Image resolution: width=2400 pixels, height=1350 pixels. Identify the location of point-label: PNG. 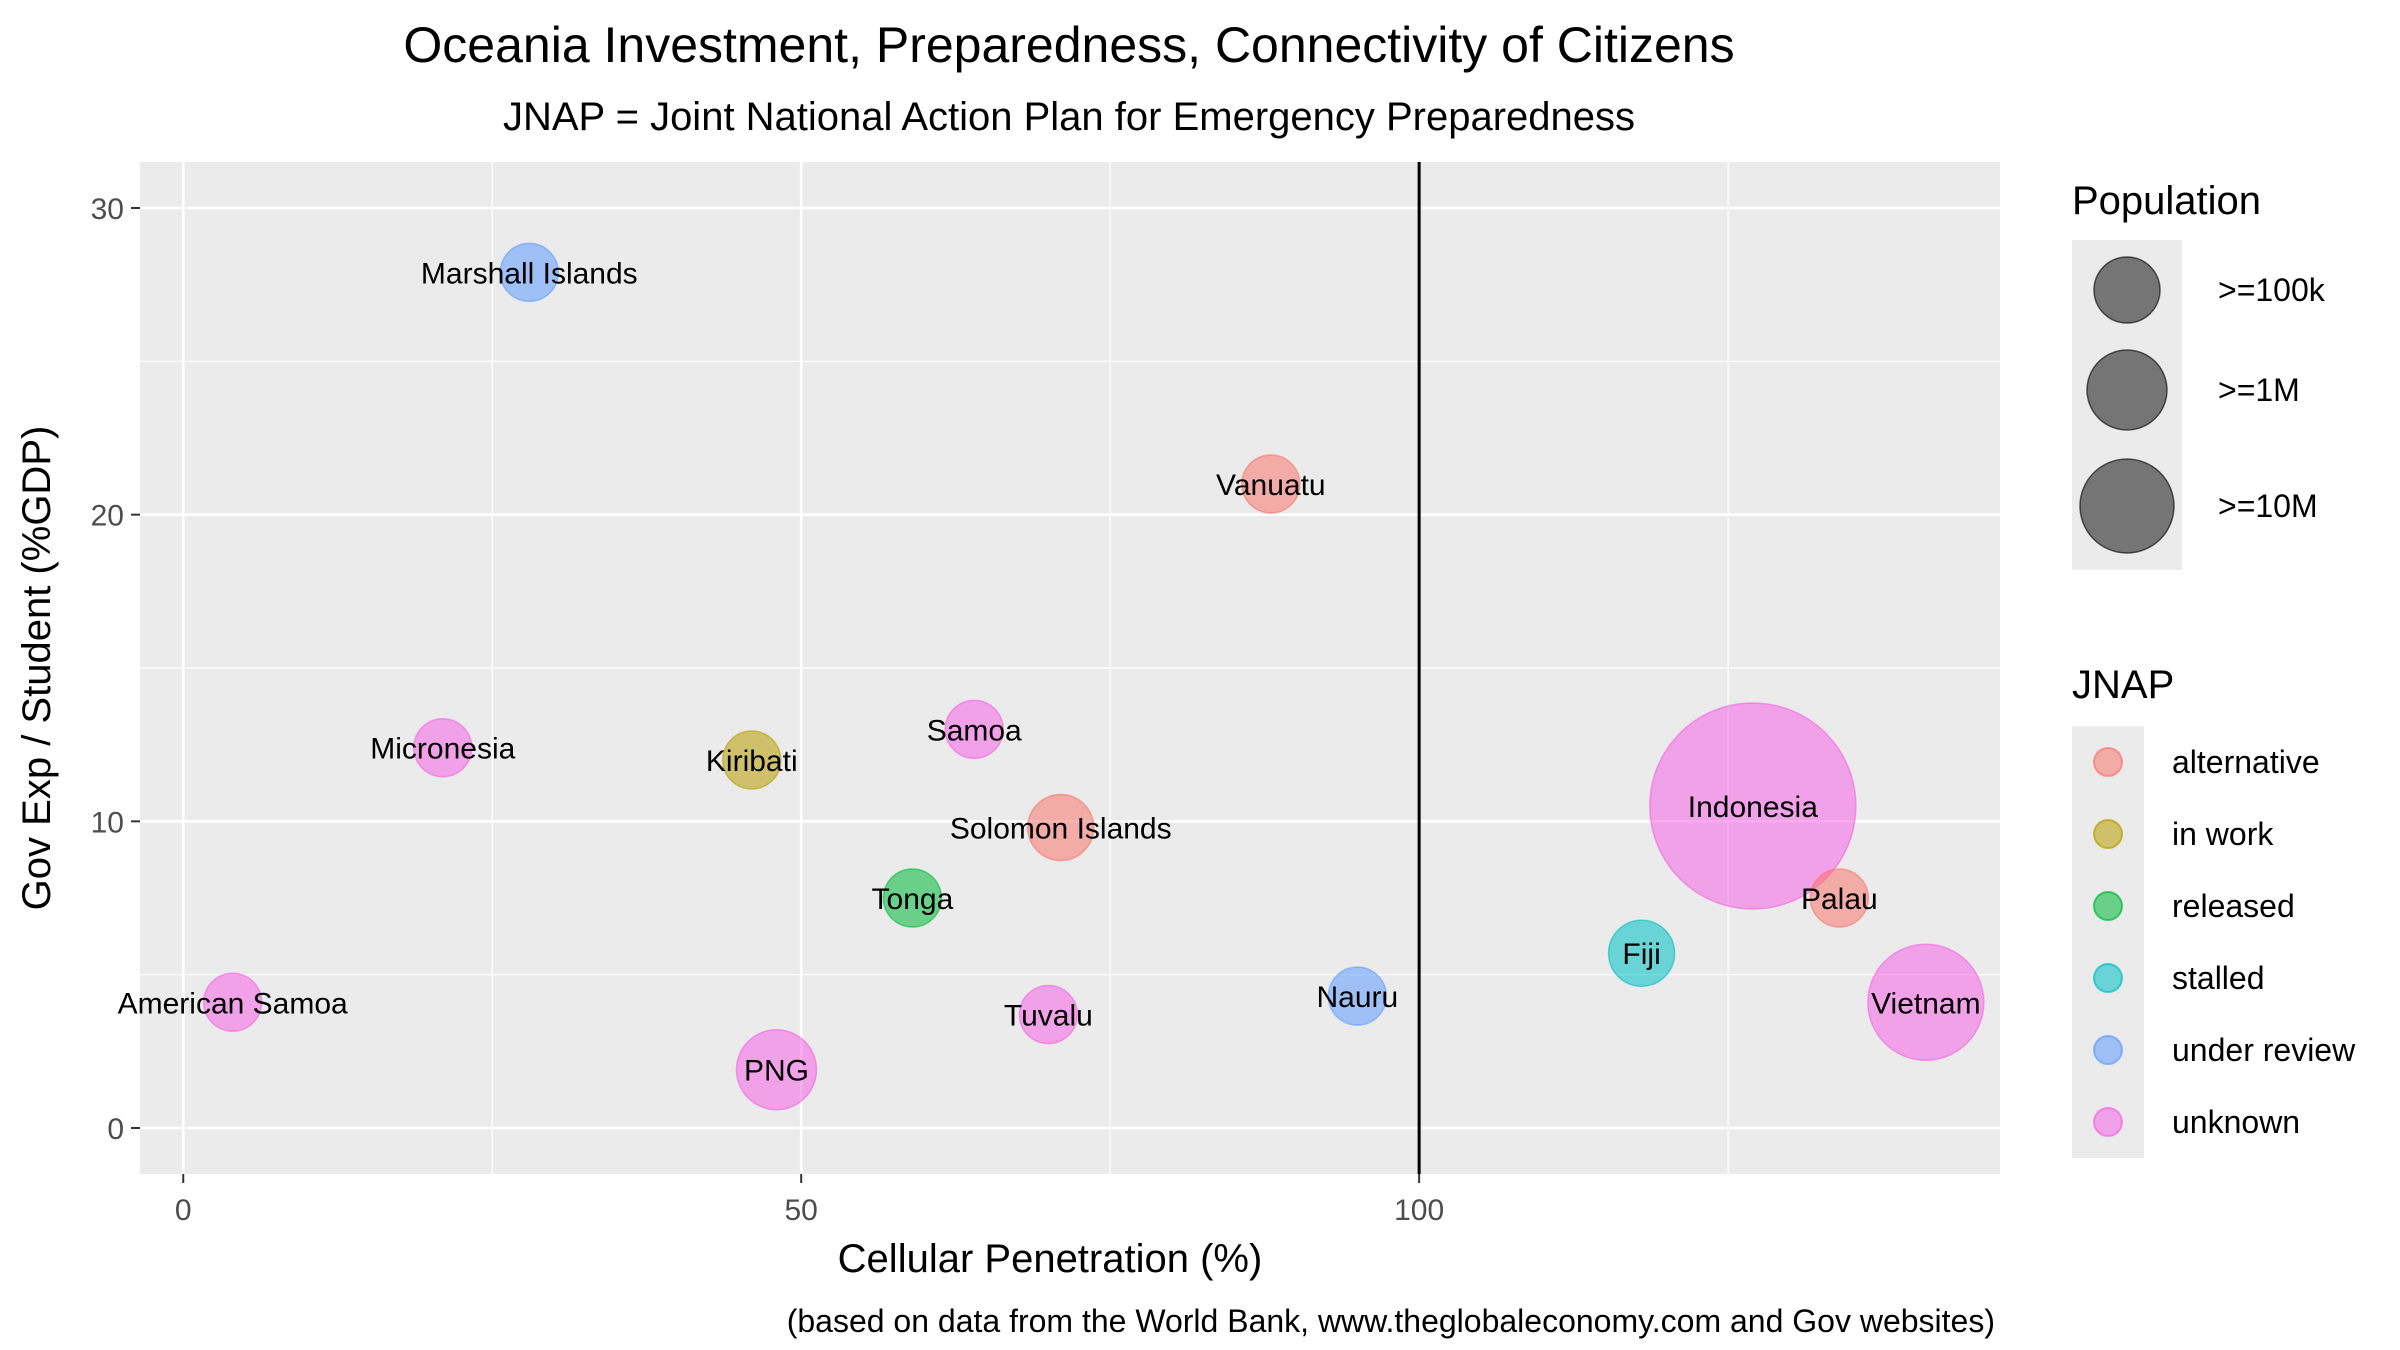
(776, 1071).